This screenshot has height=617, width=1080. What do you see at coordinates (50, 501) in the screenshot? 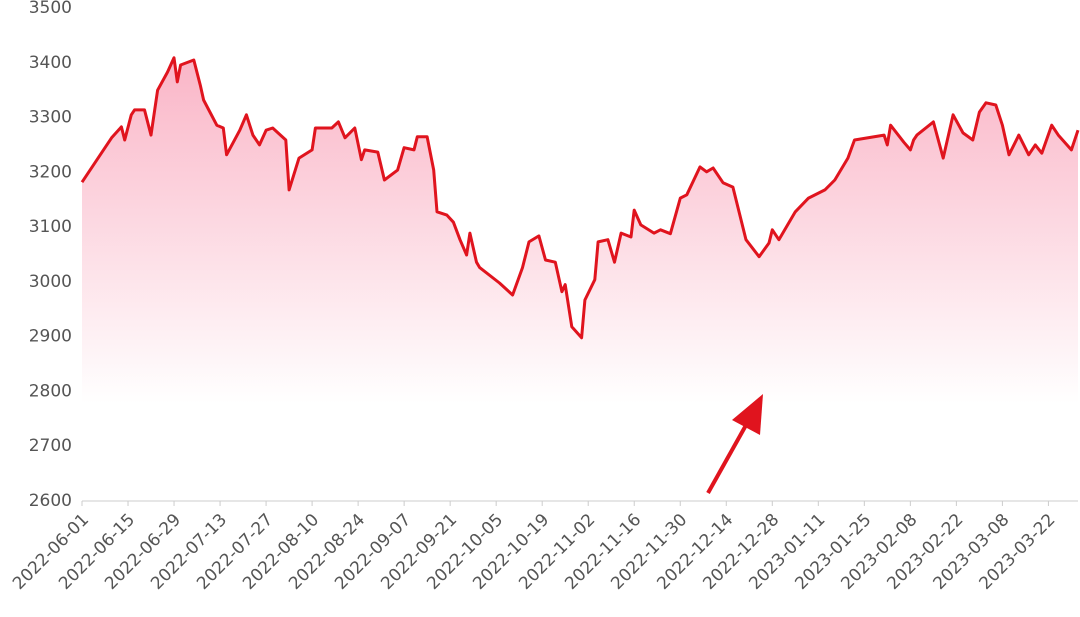
I see `y-tick-label: 2600` at bounding box center [50, 501].